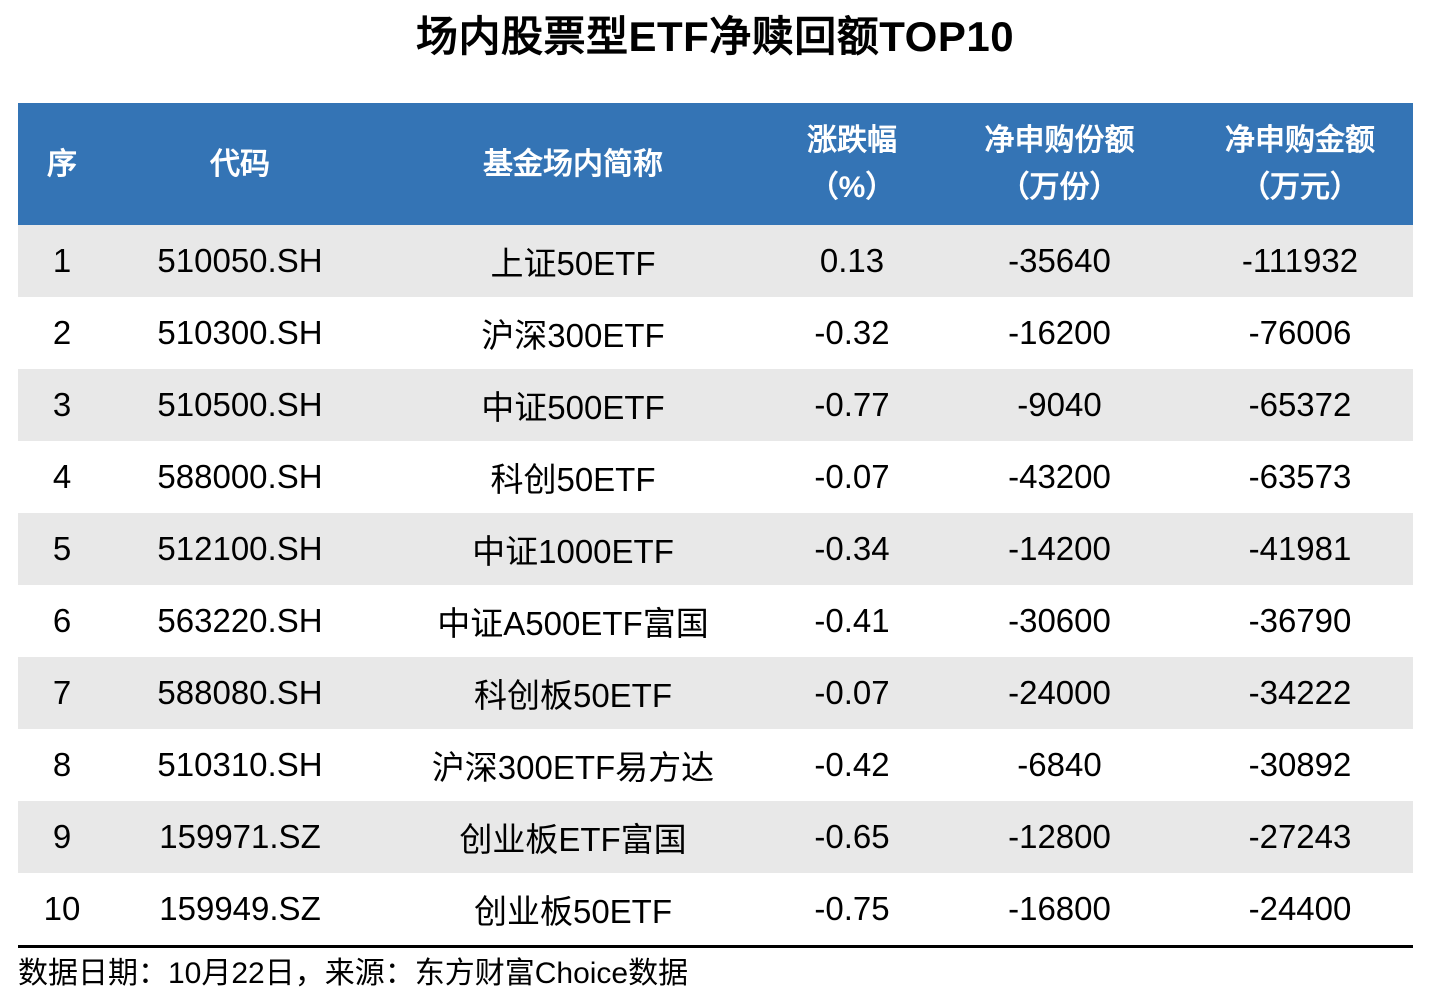 The image size is (1430, 1008). Describe the element at coordinates (852, 187) in the screenshot. I see `col-header-change-pct-unit: （%）` at that location.